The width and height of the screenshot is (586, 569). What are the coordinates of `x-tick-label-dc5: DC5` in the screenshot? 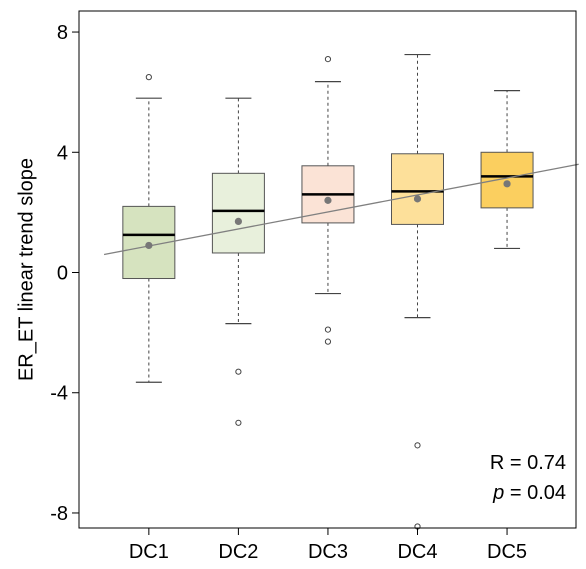 It's located at (507, 552).